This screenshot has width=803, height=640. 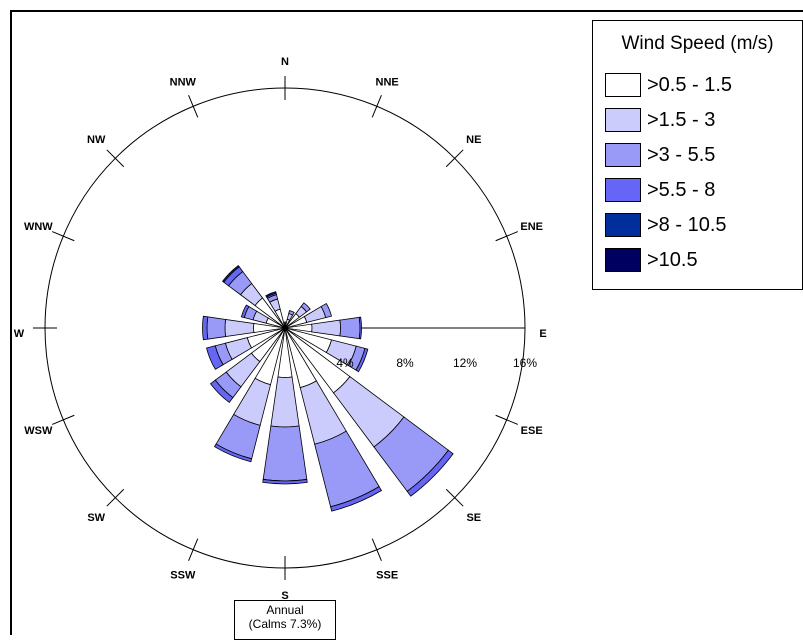 I want to click on legend-item: >3 - 5.5, so click(x=660, y=155).